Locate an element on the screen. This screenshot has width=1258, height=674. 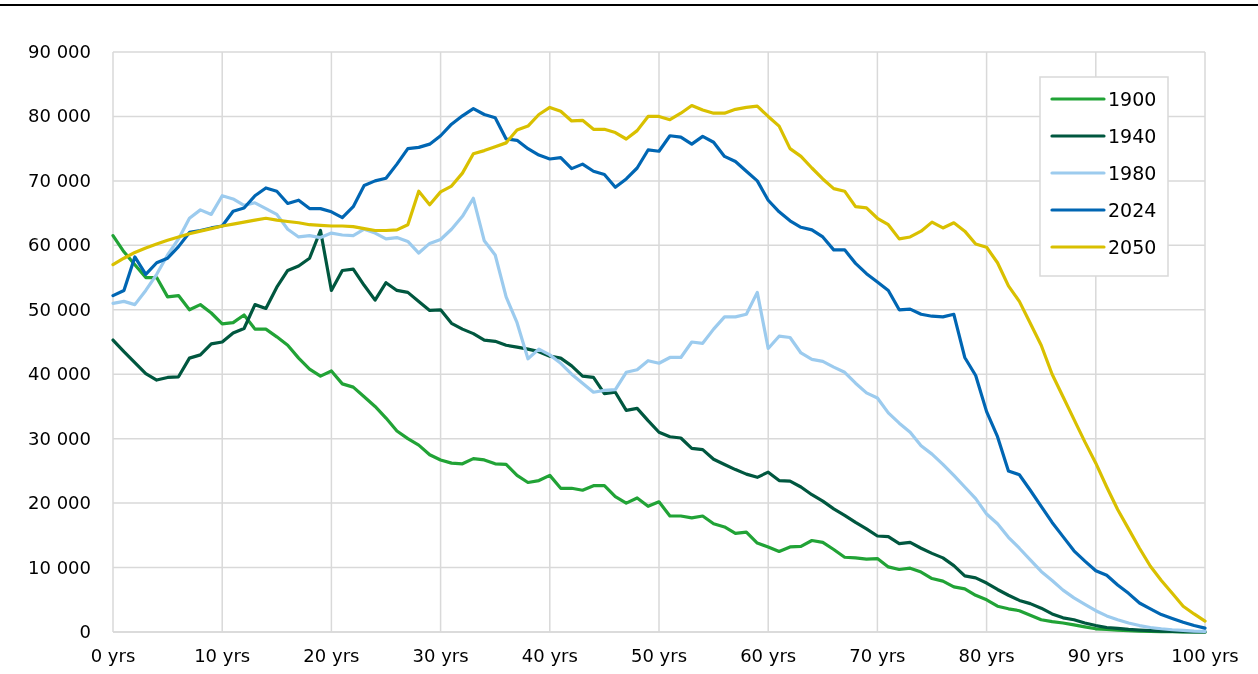
y-tick-label: 0 is located at coordinates (85, 631).